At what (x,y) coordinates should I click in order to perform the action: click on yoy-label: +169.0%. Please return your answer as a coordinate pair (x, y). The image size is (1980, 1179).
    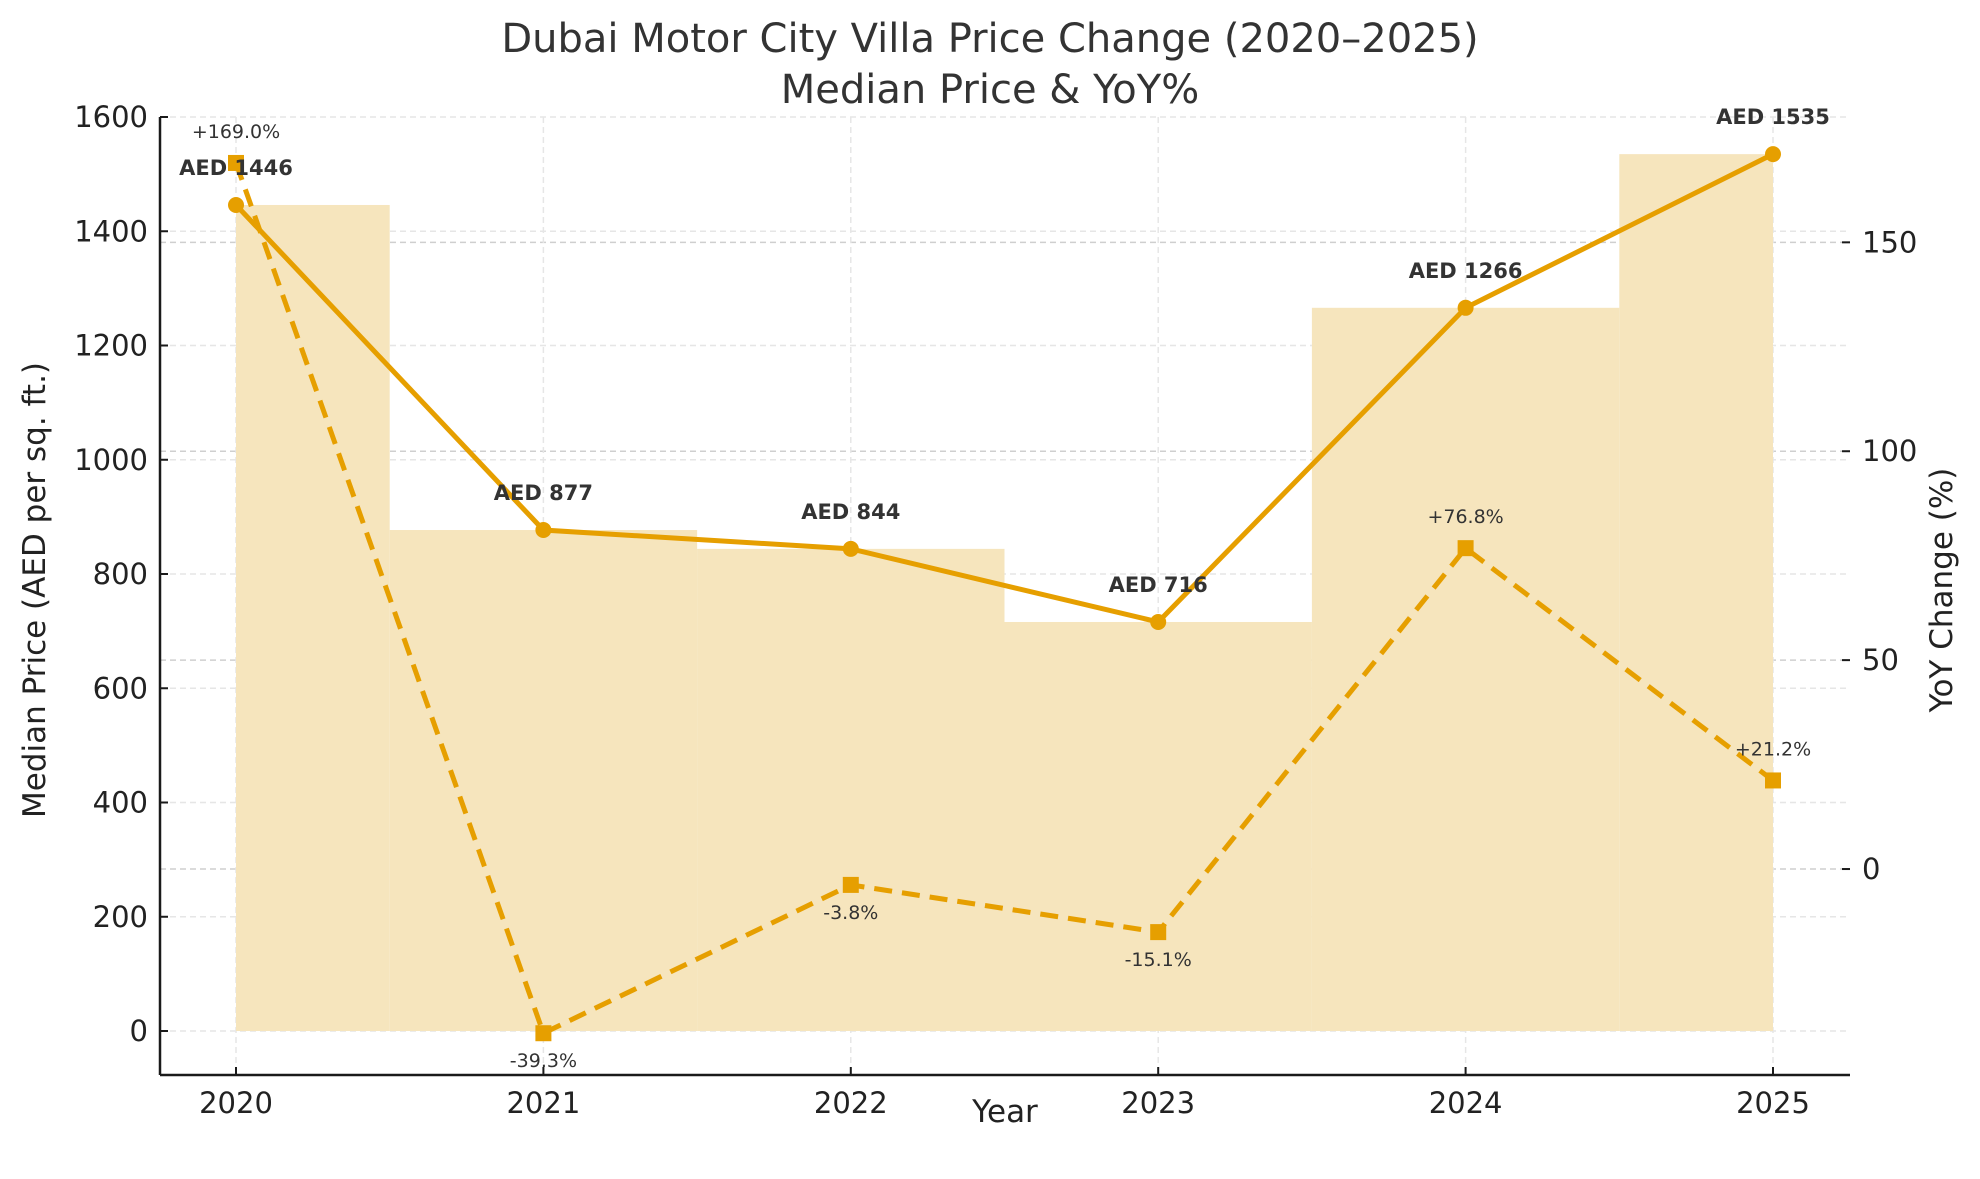
    Looking at the image, I should click on (236, 132).